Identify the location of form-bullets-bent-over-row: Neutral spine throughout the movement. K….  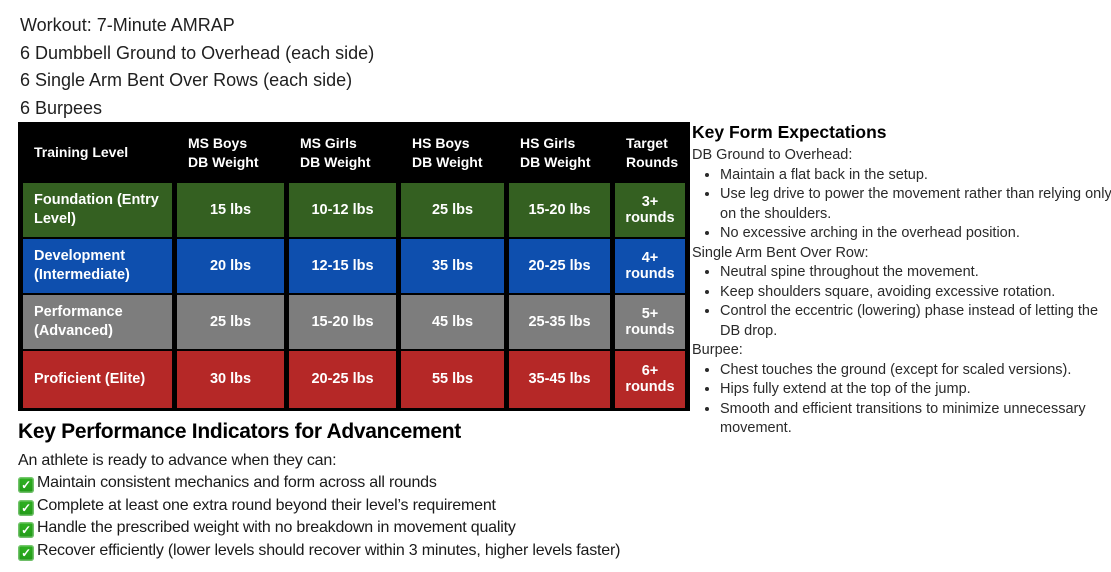
(901, 302).